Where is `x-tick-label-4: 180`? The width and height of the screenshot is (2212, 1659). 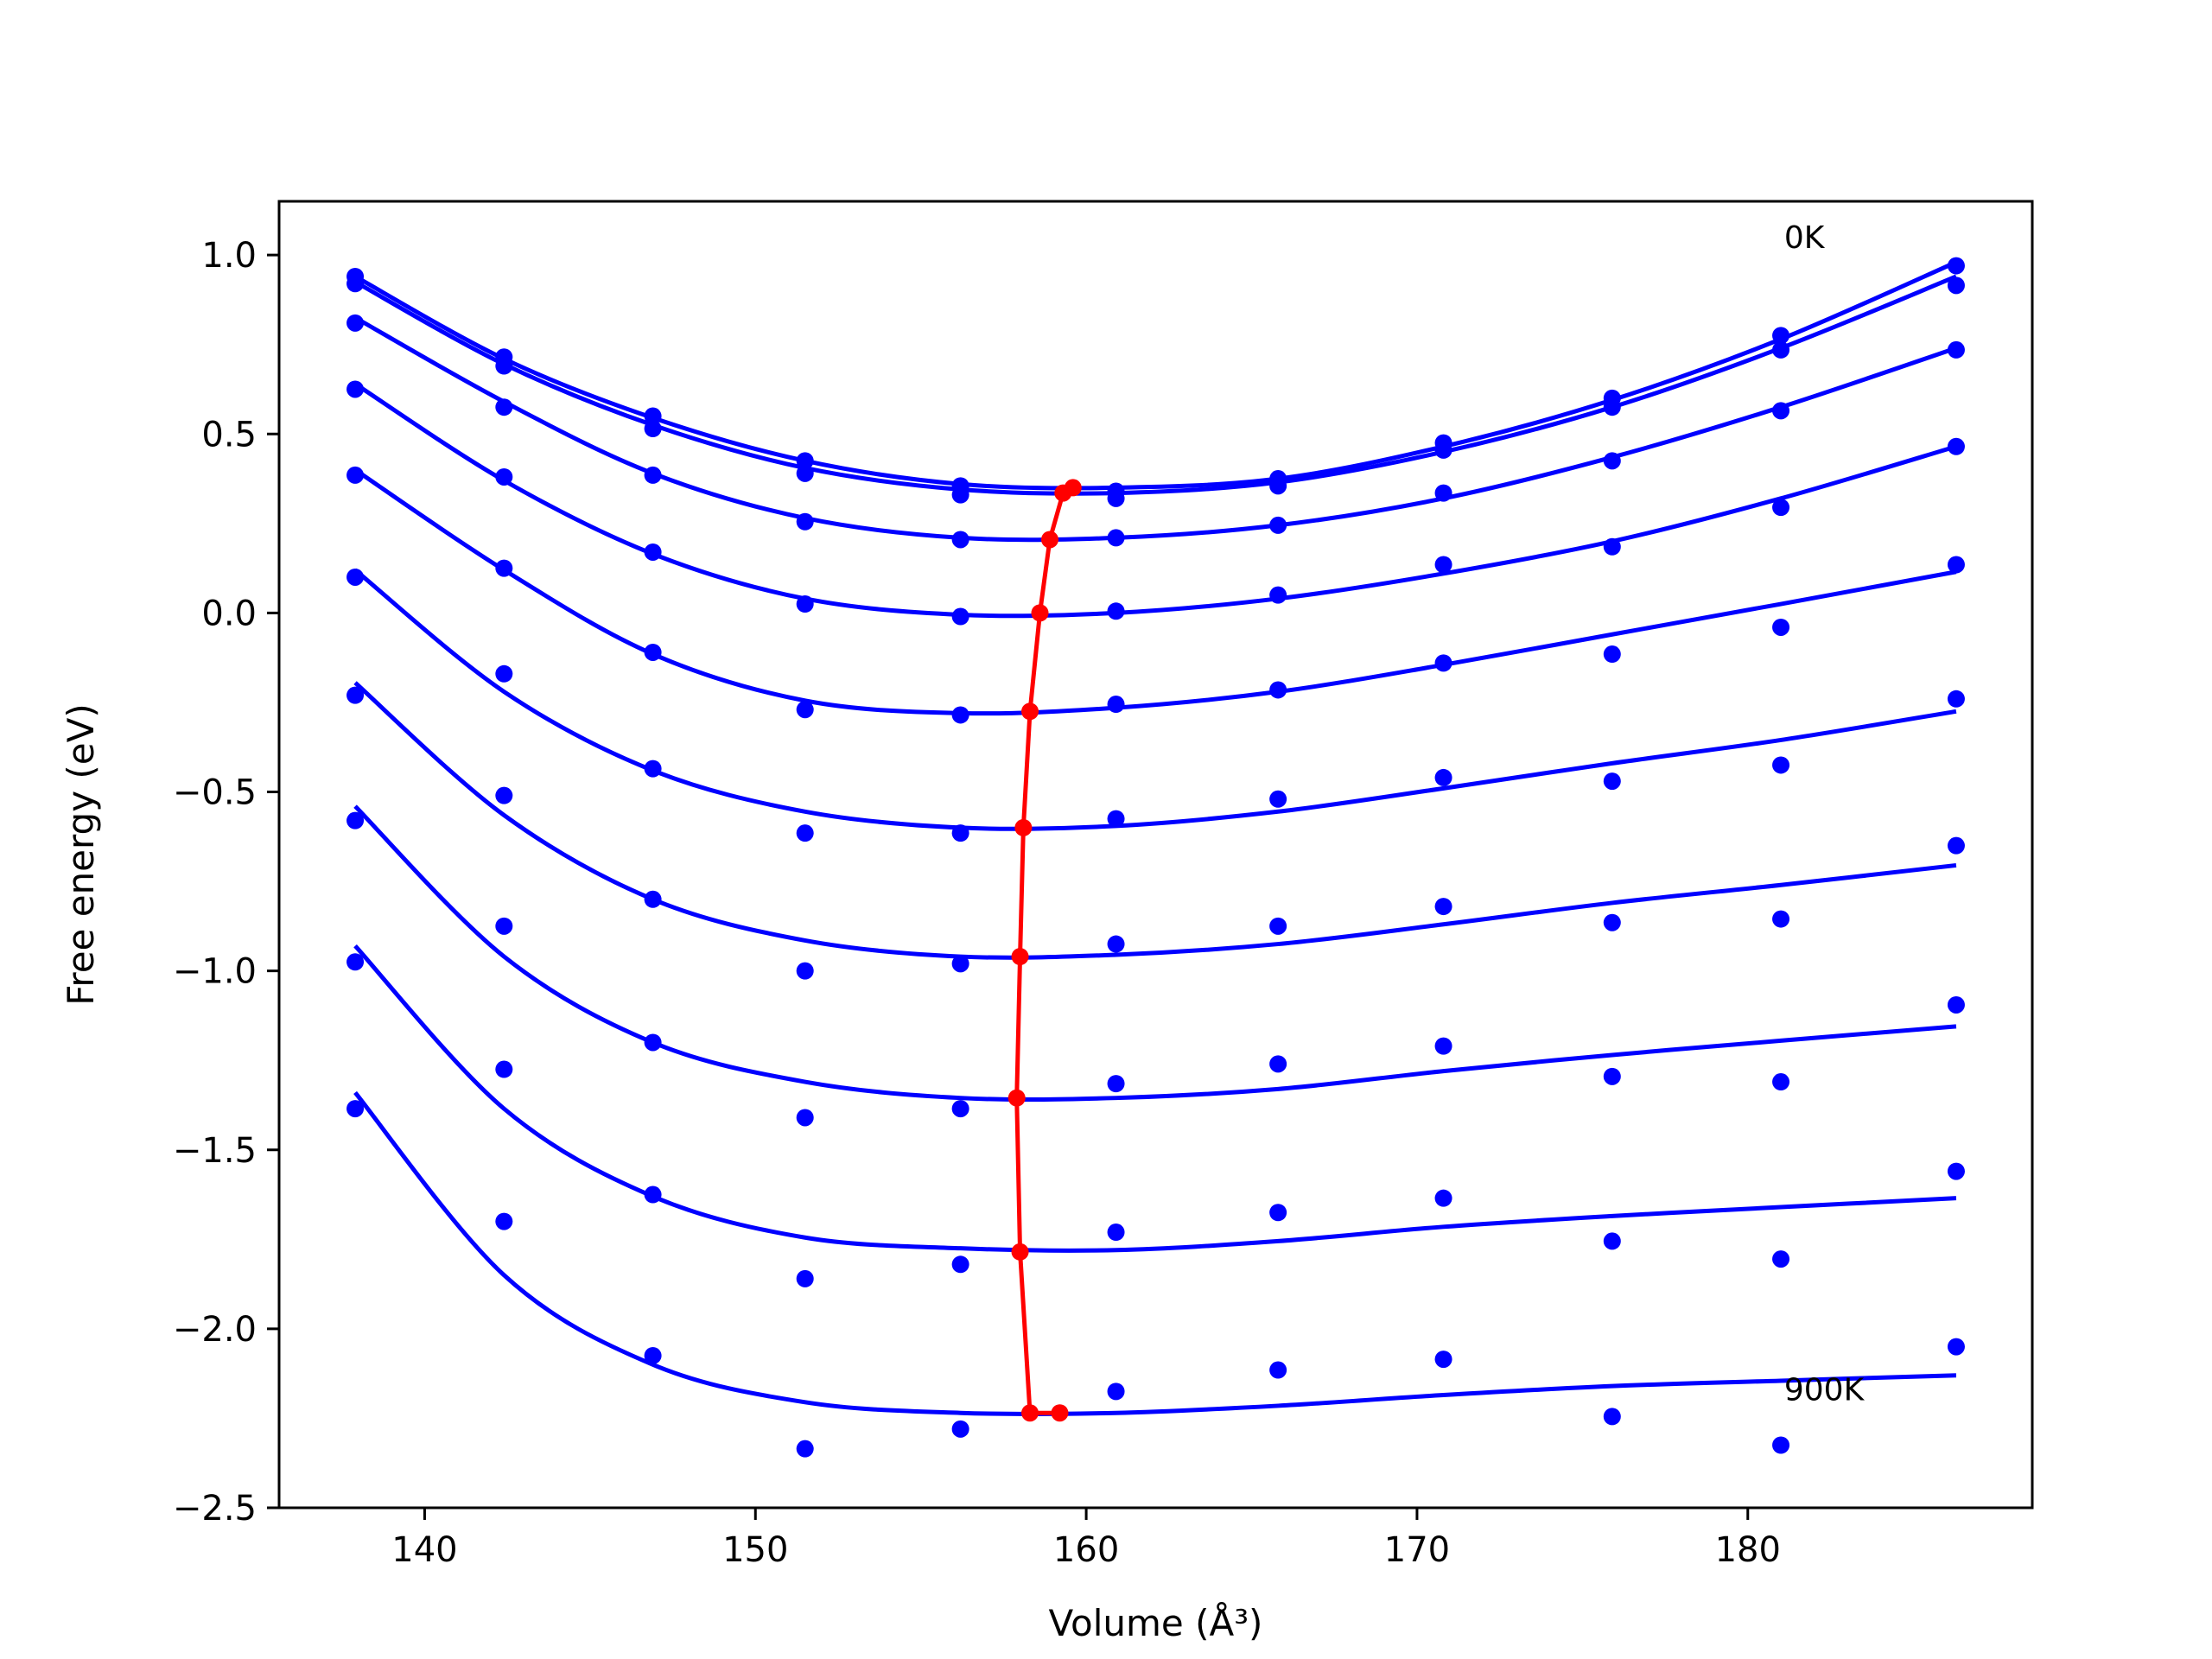 x-tick-label-4: 180 is located at coordinates (1748, 1550).